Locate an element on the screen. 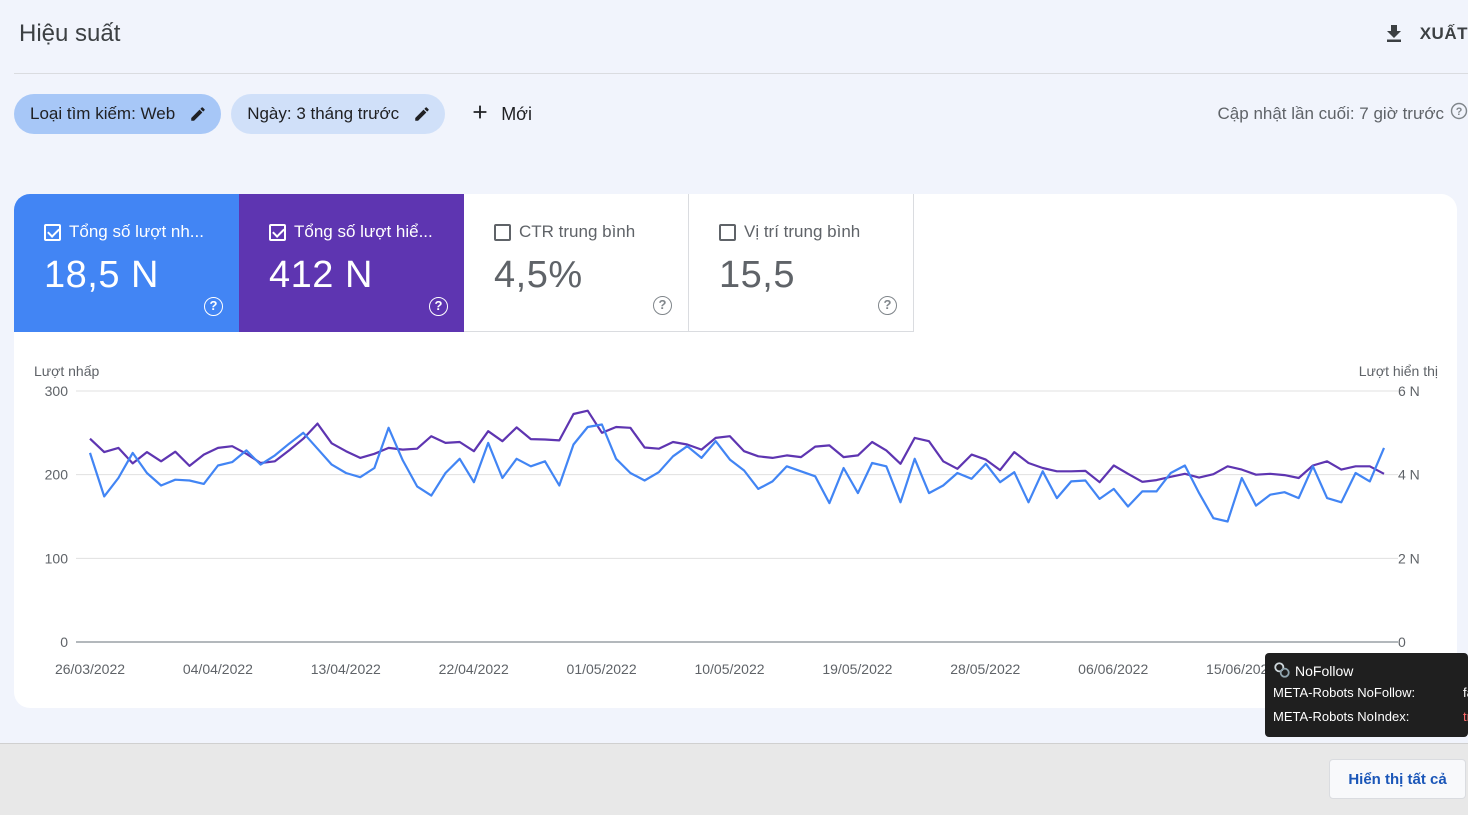  x-tick-label: 01/05/2022 is located at coordinates (602, 669).